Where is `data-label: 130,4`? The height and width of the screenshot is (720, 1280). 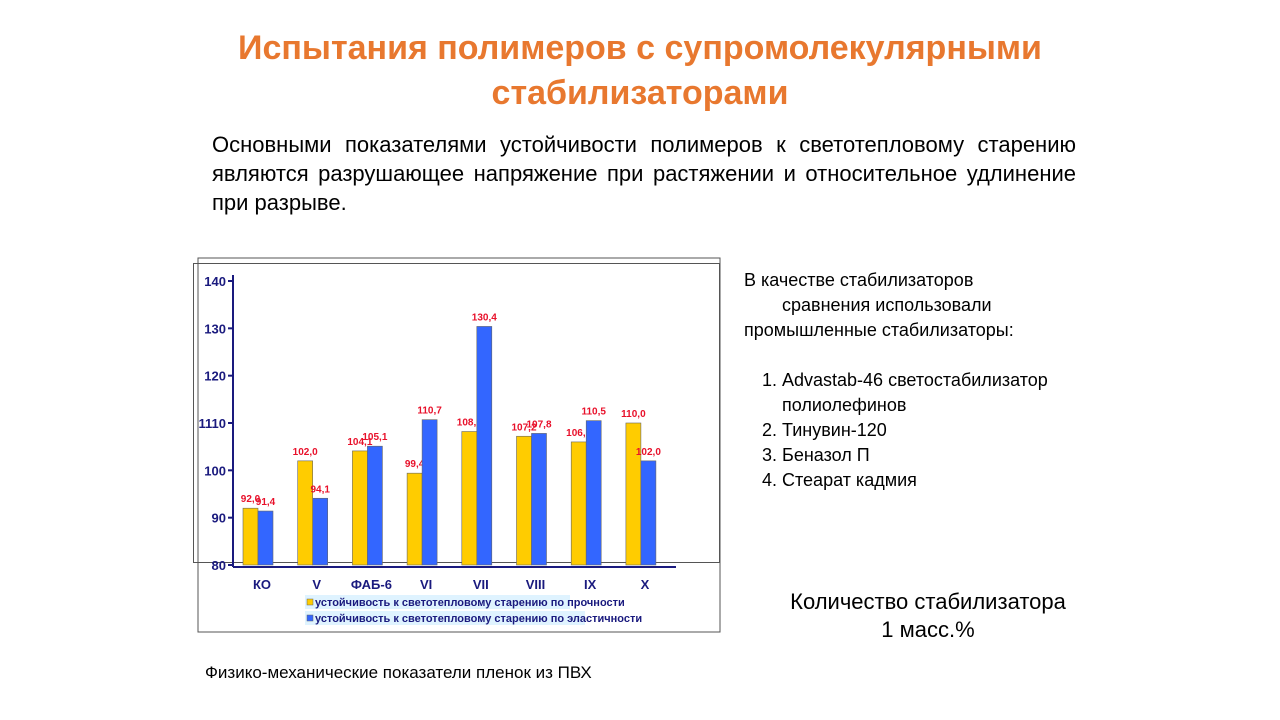
data-label: 130,4 is located at coordinates (484, 317).